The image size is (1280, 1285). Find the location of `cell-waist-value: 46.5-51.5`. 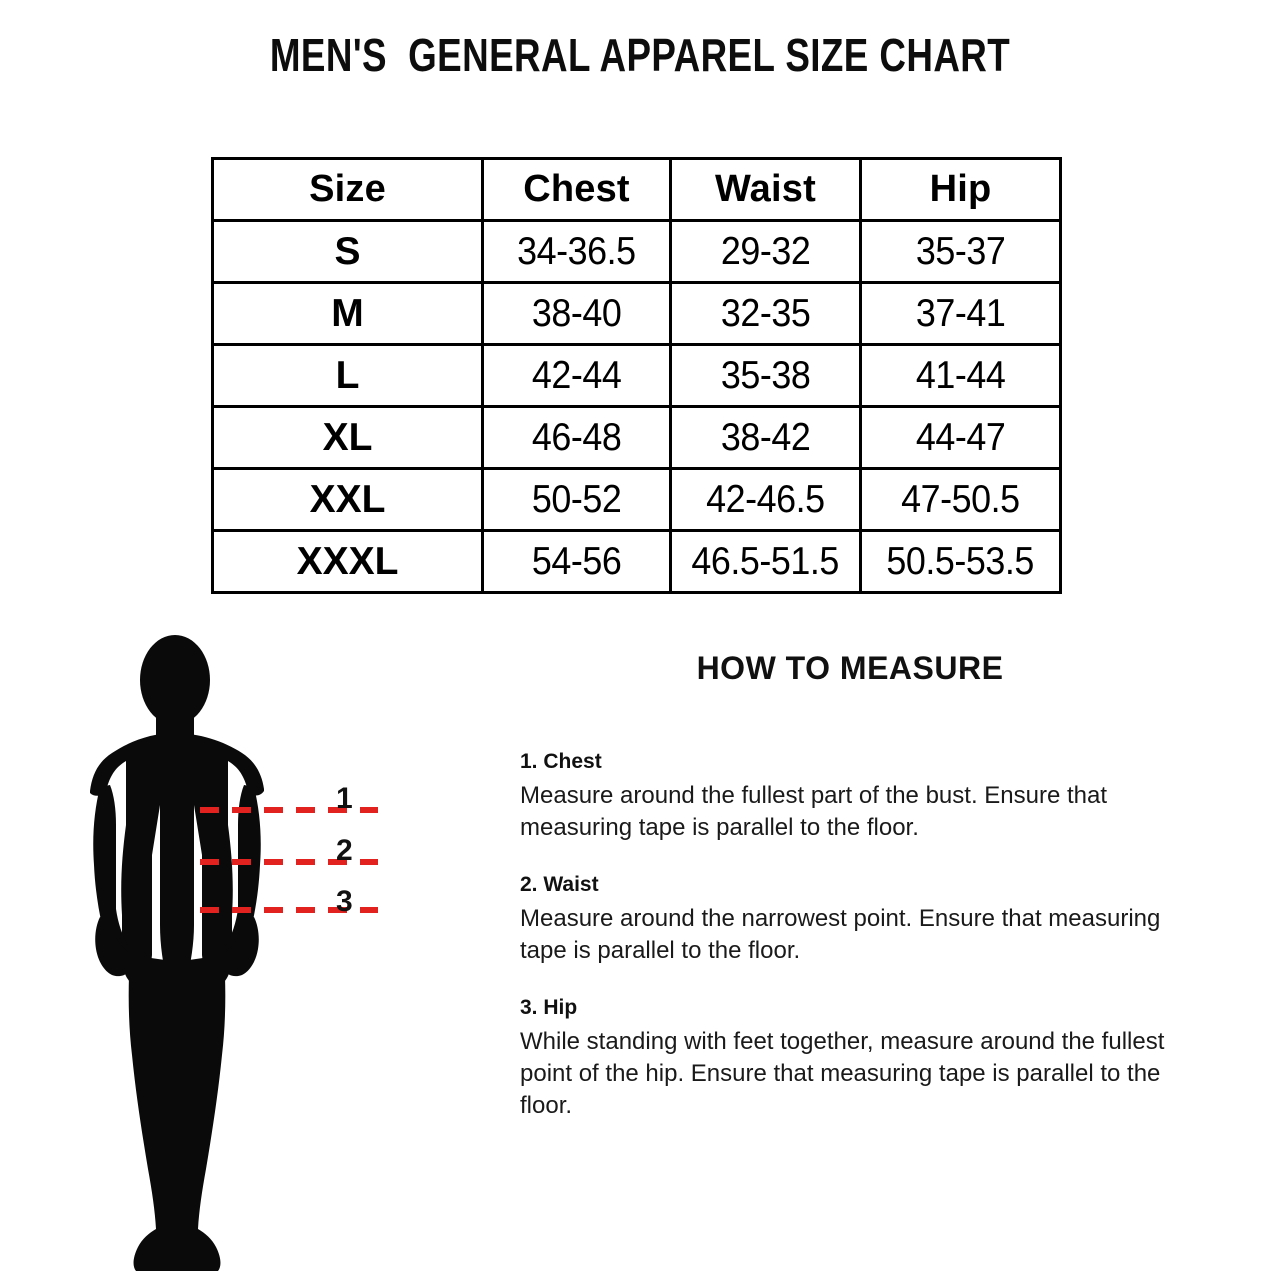

cell-waist-value: 46.5-51.5 is located at coordinates (765, 561).